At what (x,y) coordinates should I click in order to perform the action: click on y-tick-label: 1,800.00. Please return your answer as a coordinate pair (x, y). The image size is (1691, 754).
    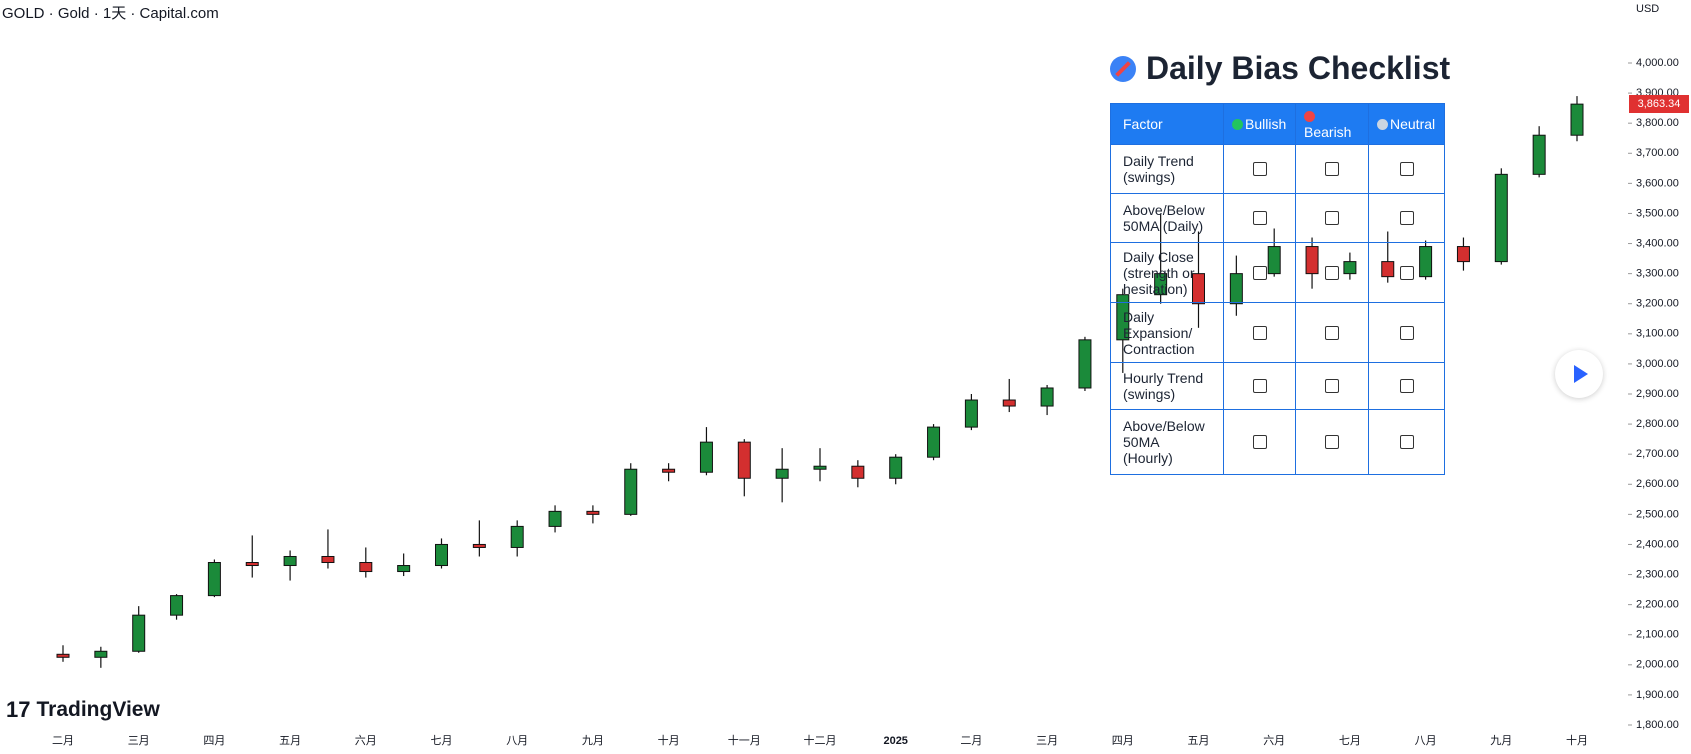
    Looking at the image, I should click on (1657, 725).